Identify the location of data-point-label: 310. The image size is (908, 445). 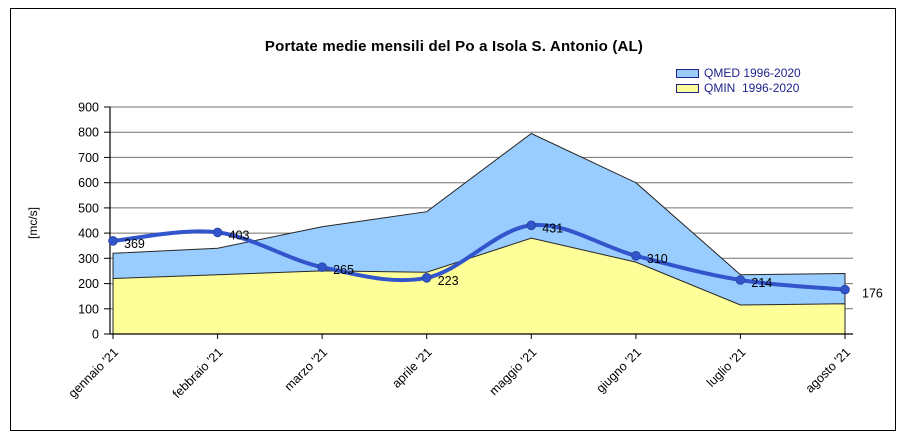
(657, 259).